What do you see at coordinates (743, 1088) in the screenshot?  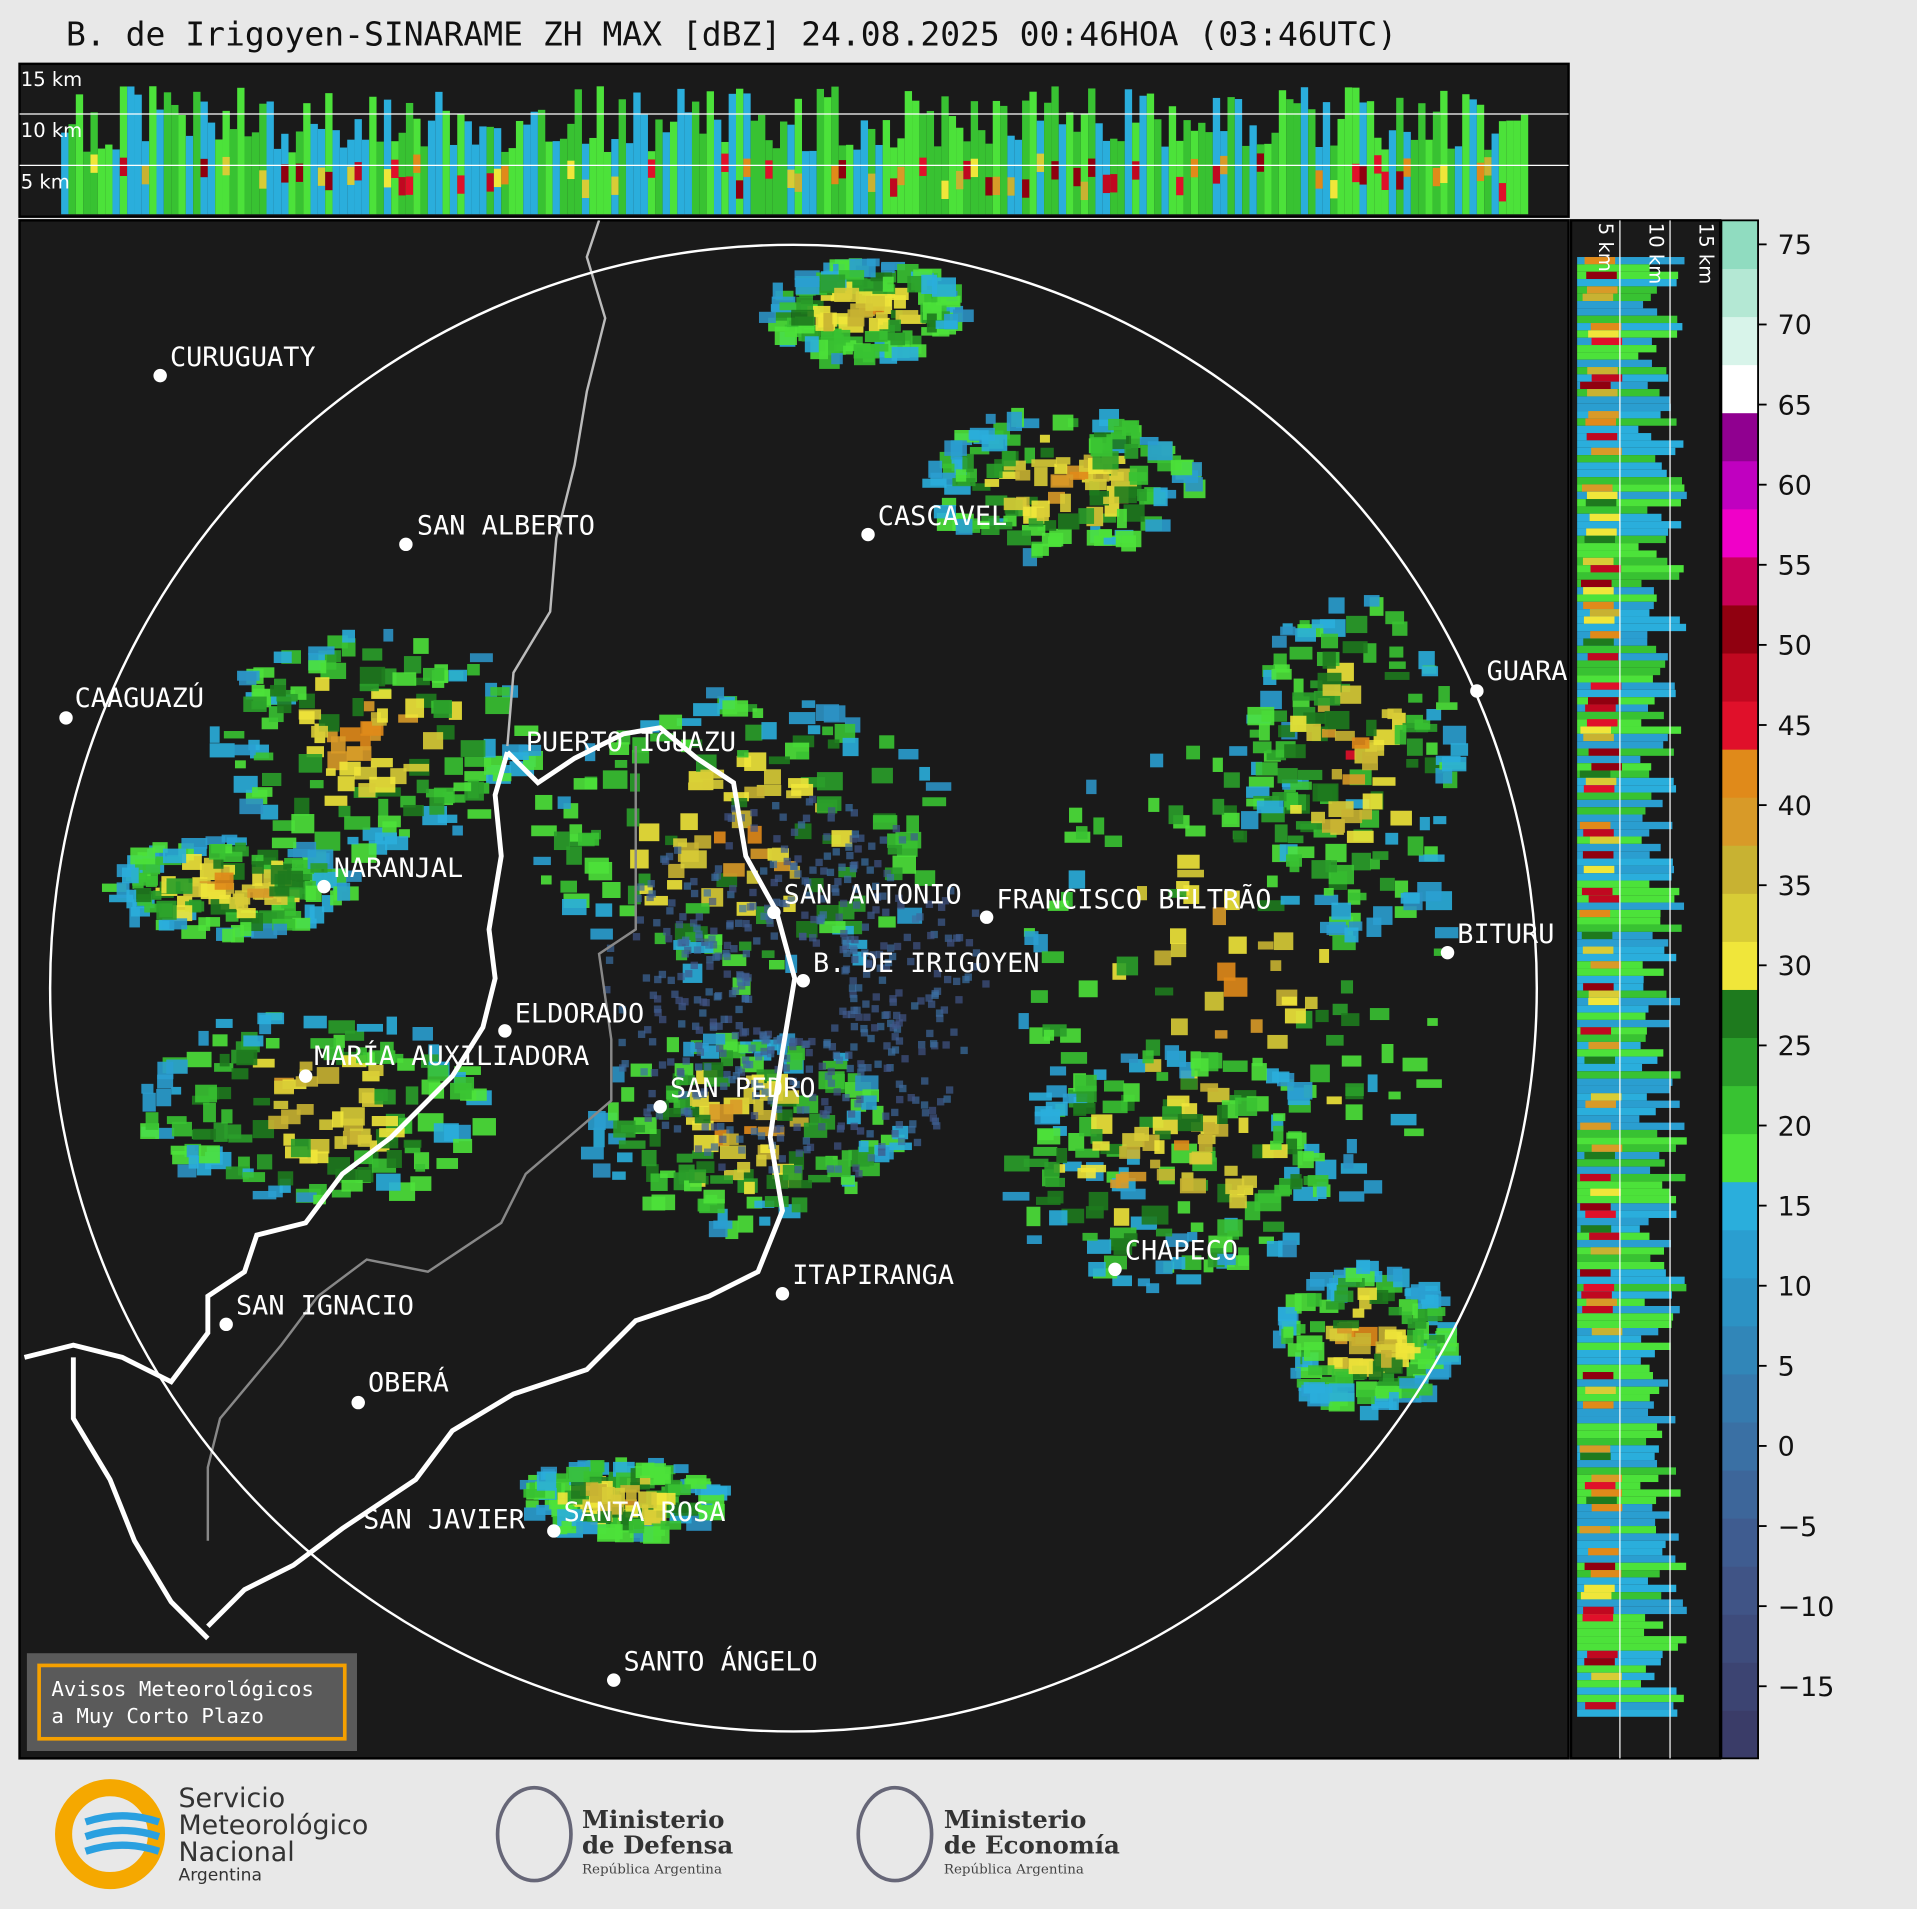 I see `city-label: SAN PEDRO` at bounding box center [743, 1088].